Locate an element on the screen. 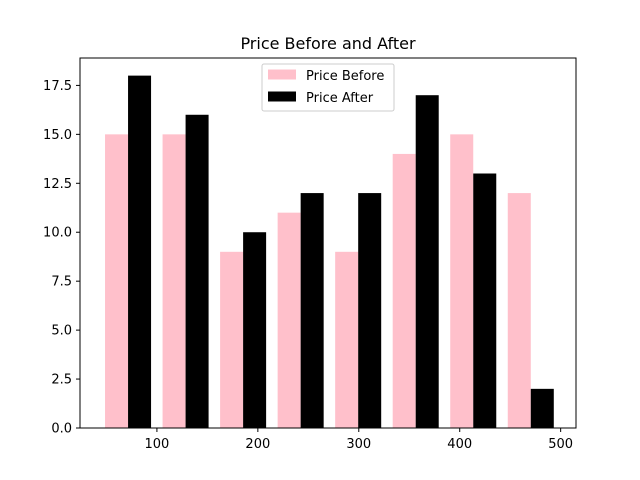 The width and height of the screenshot is (640, 480). legend-label-price-before: Price Before is located at coordinates (345, 76).